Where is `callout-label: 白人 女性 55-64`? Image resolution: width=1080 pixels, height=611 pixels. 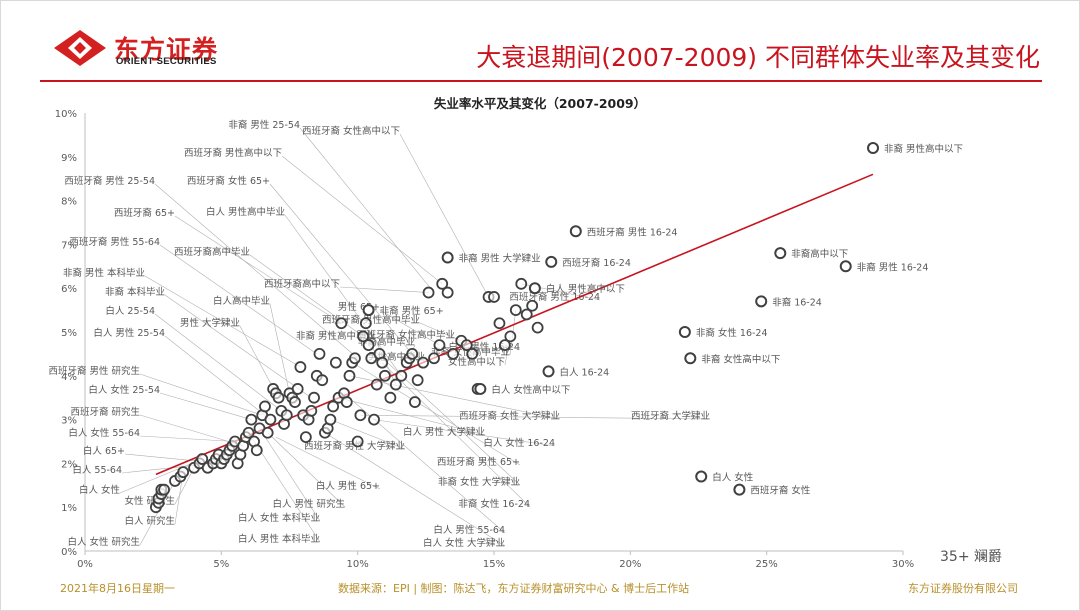 callout-label: 白人 女性 55-64 is located at coordinates (104, 433).